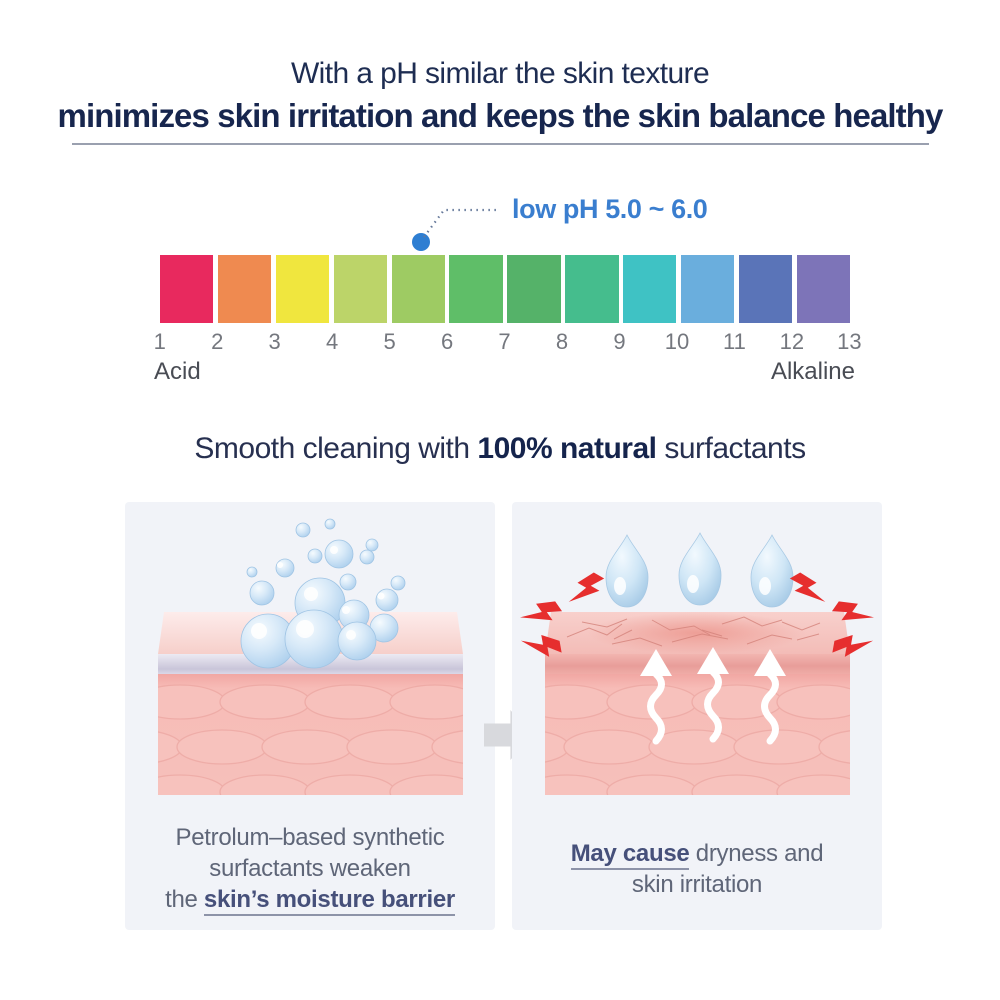  I want to click on ph-tick-label: 2, so click(217, 341).